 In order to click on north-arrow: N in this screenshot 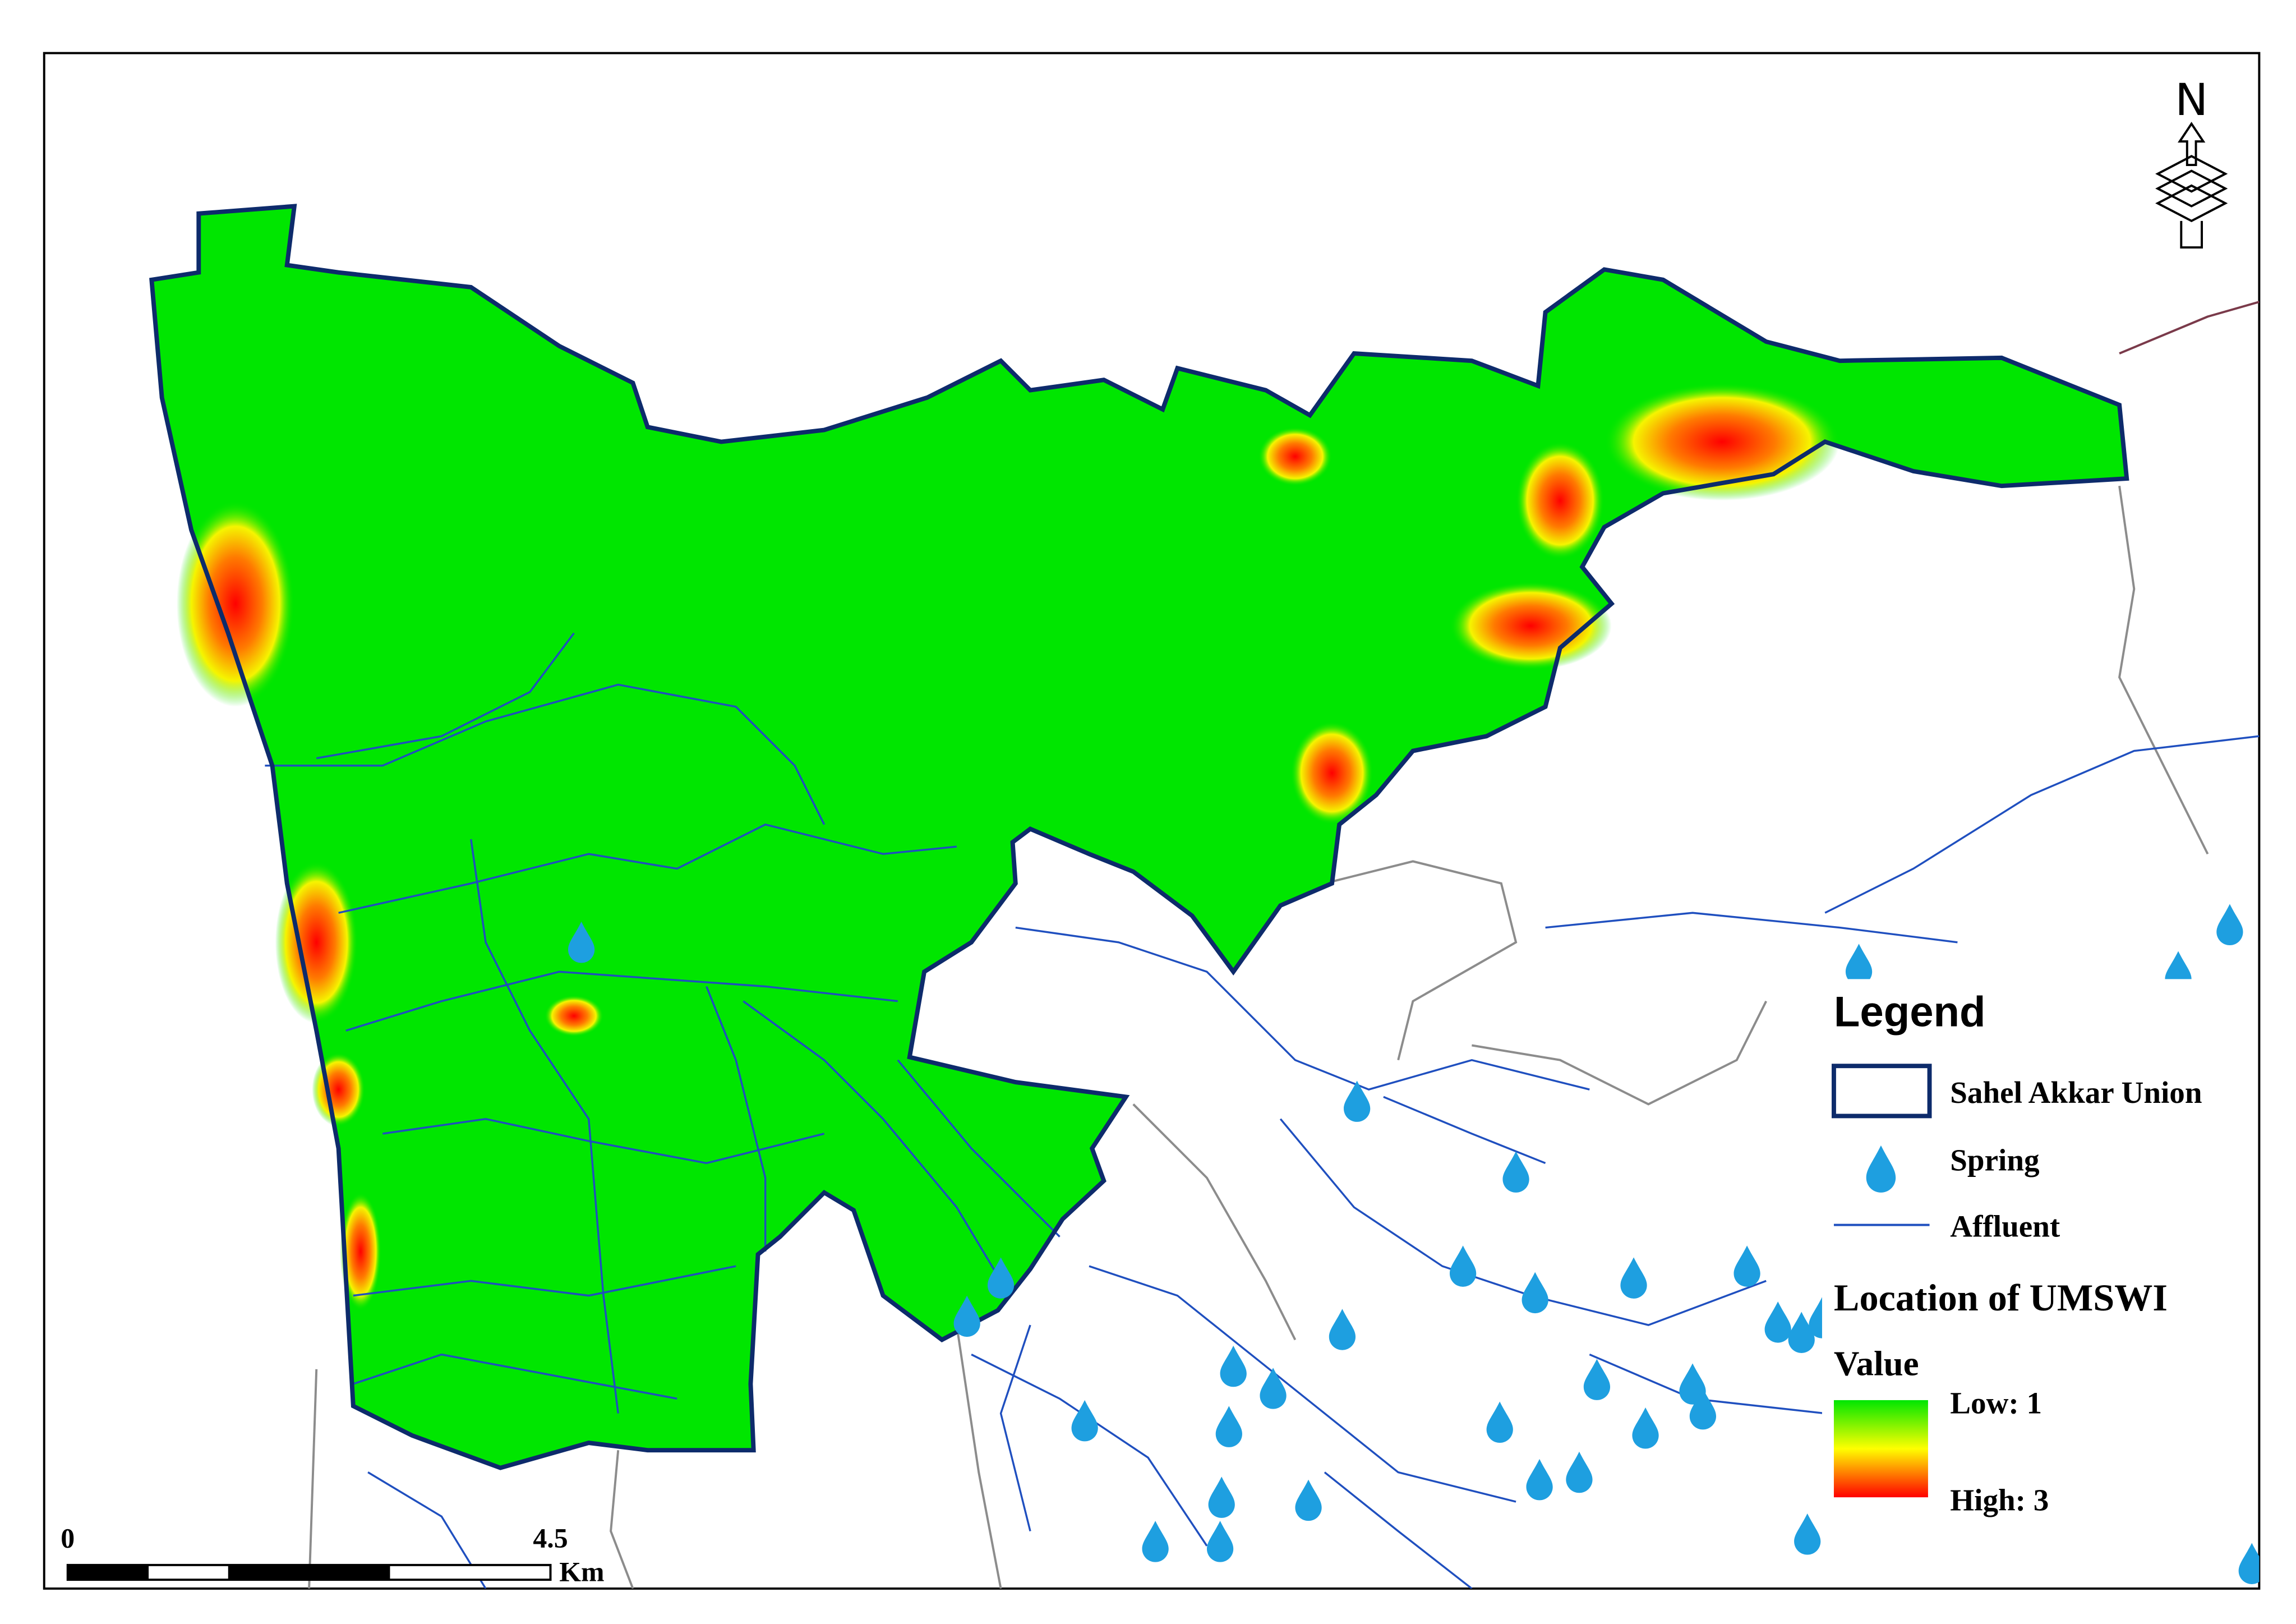, I will do `click(2191, 162)`.